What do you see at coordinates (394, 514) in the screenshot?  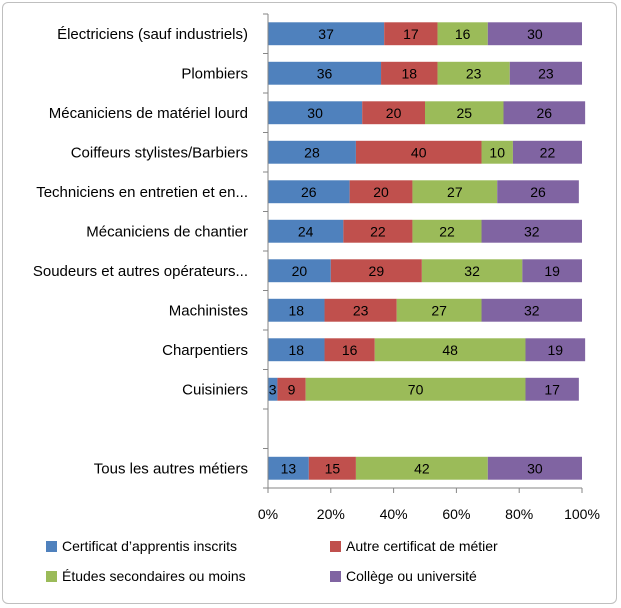 I see `x-tick-label: 40%` at bounding box center [394, 514].